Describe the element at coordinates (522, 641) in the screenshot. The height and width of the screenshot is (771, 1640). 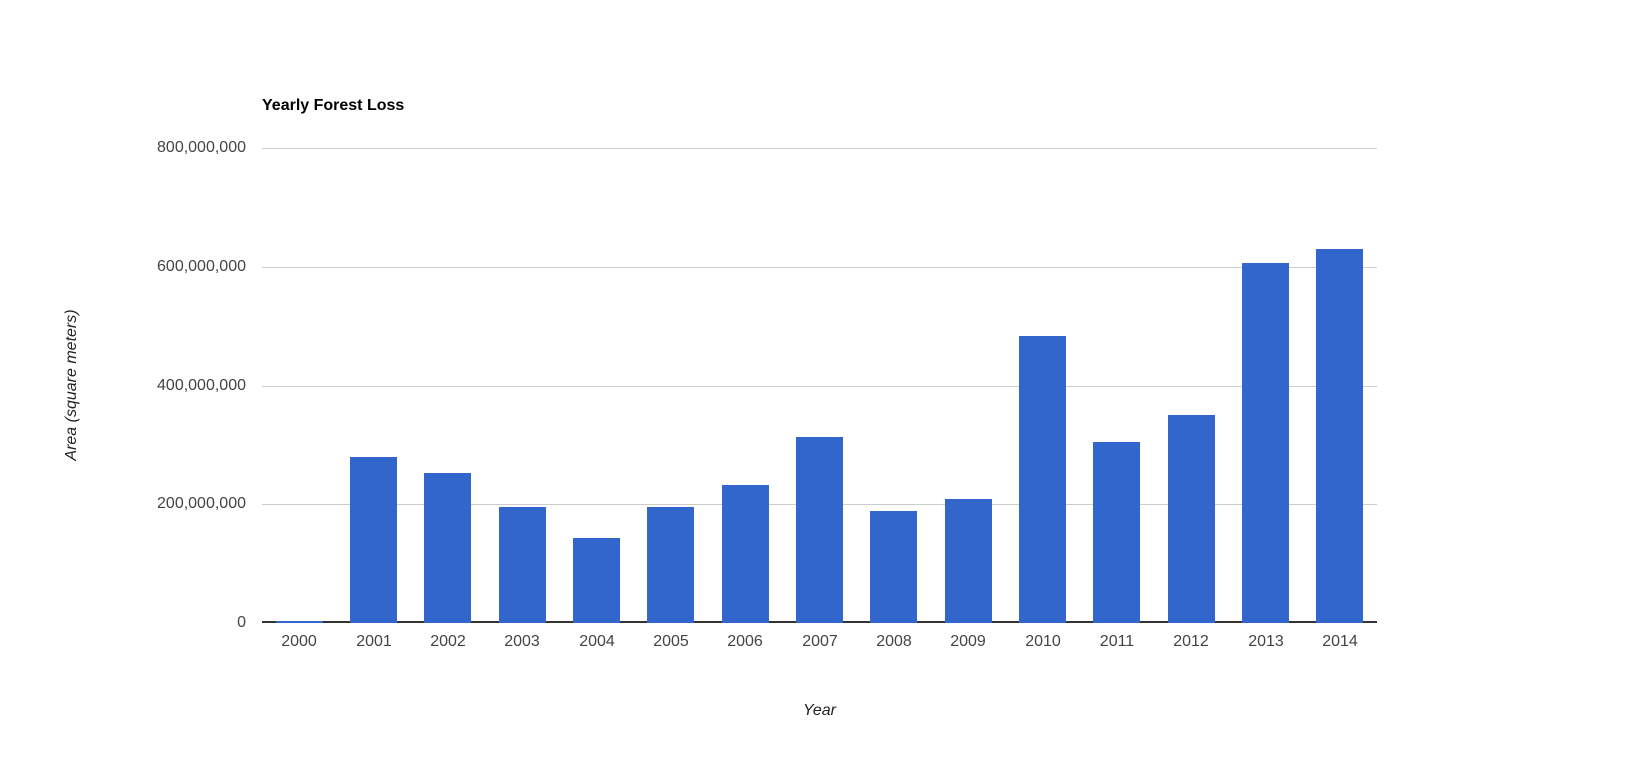
I see `x-tick-label: 2003` at that location.